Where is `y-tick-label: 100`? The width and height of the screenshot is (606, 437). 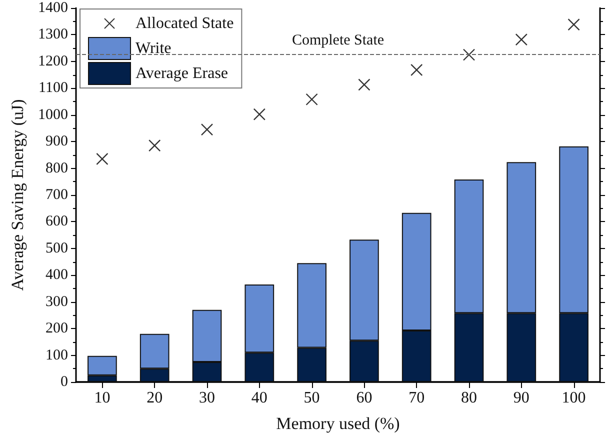
y-tick-label: 100 is located at coordinates (57, 355).